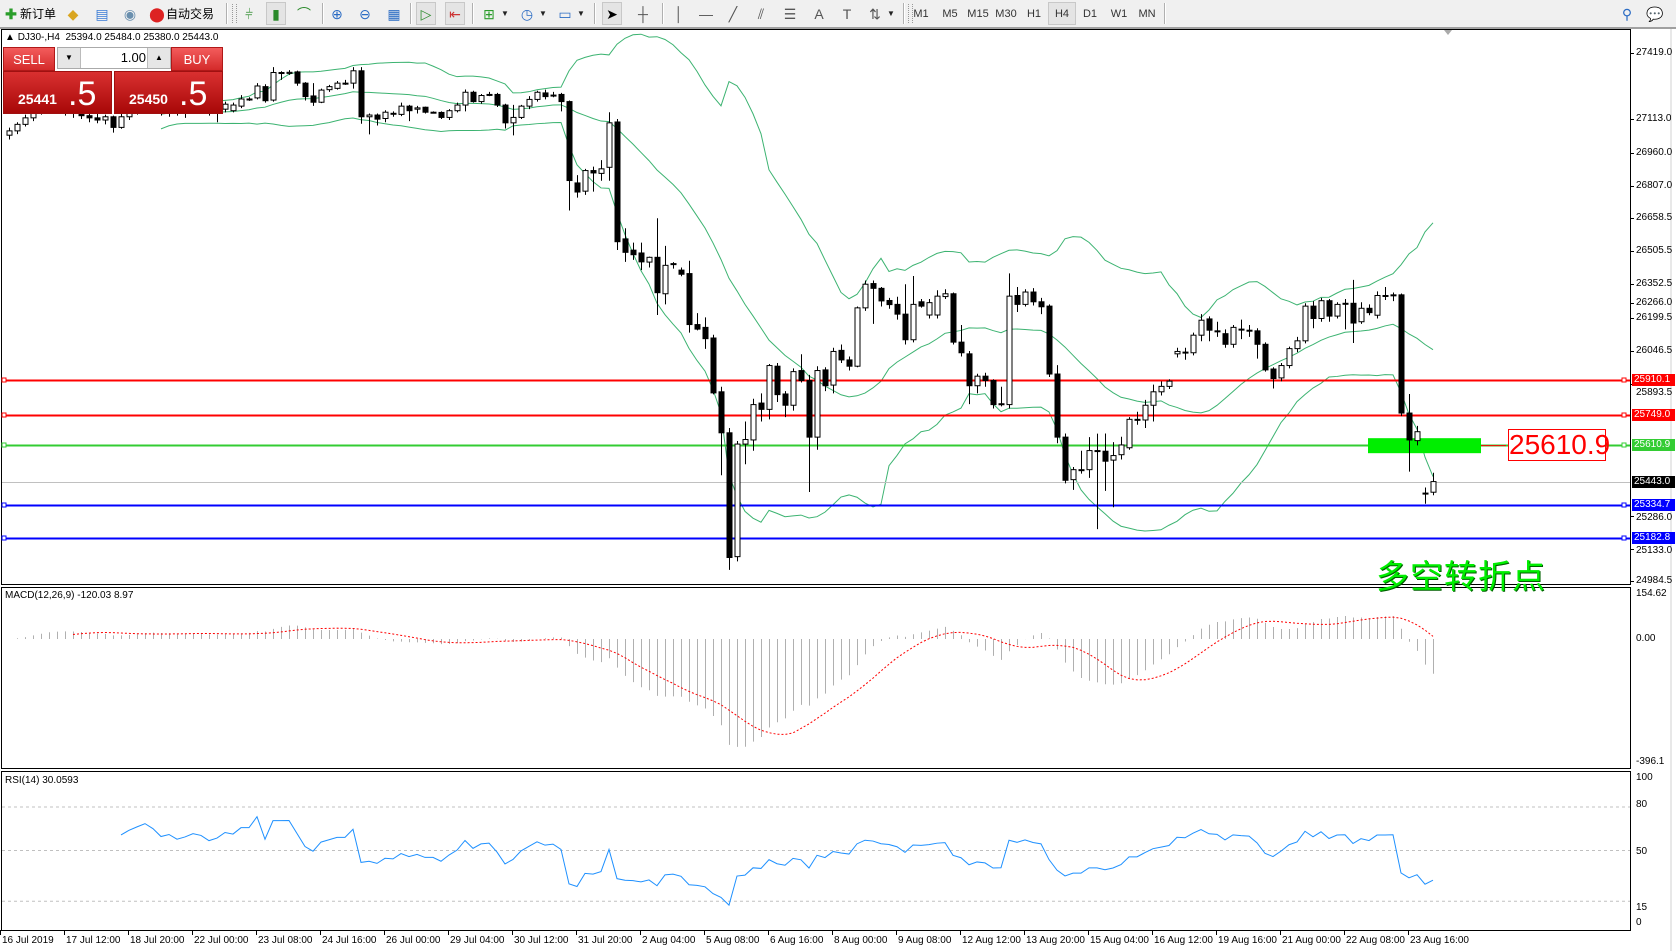  What do you see at coordinates (1006, 13) in the screenshot?
I see `timeframe-m30: M30` at bounding box center [1006, 13].